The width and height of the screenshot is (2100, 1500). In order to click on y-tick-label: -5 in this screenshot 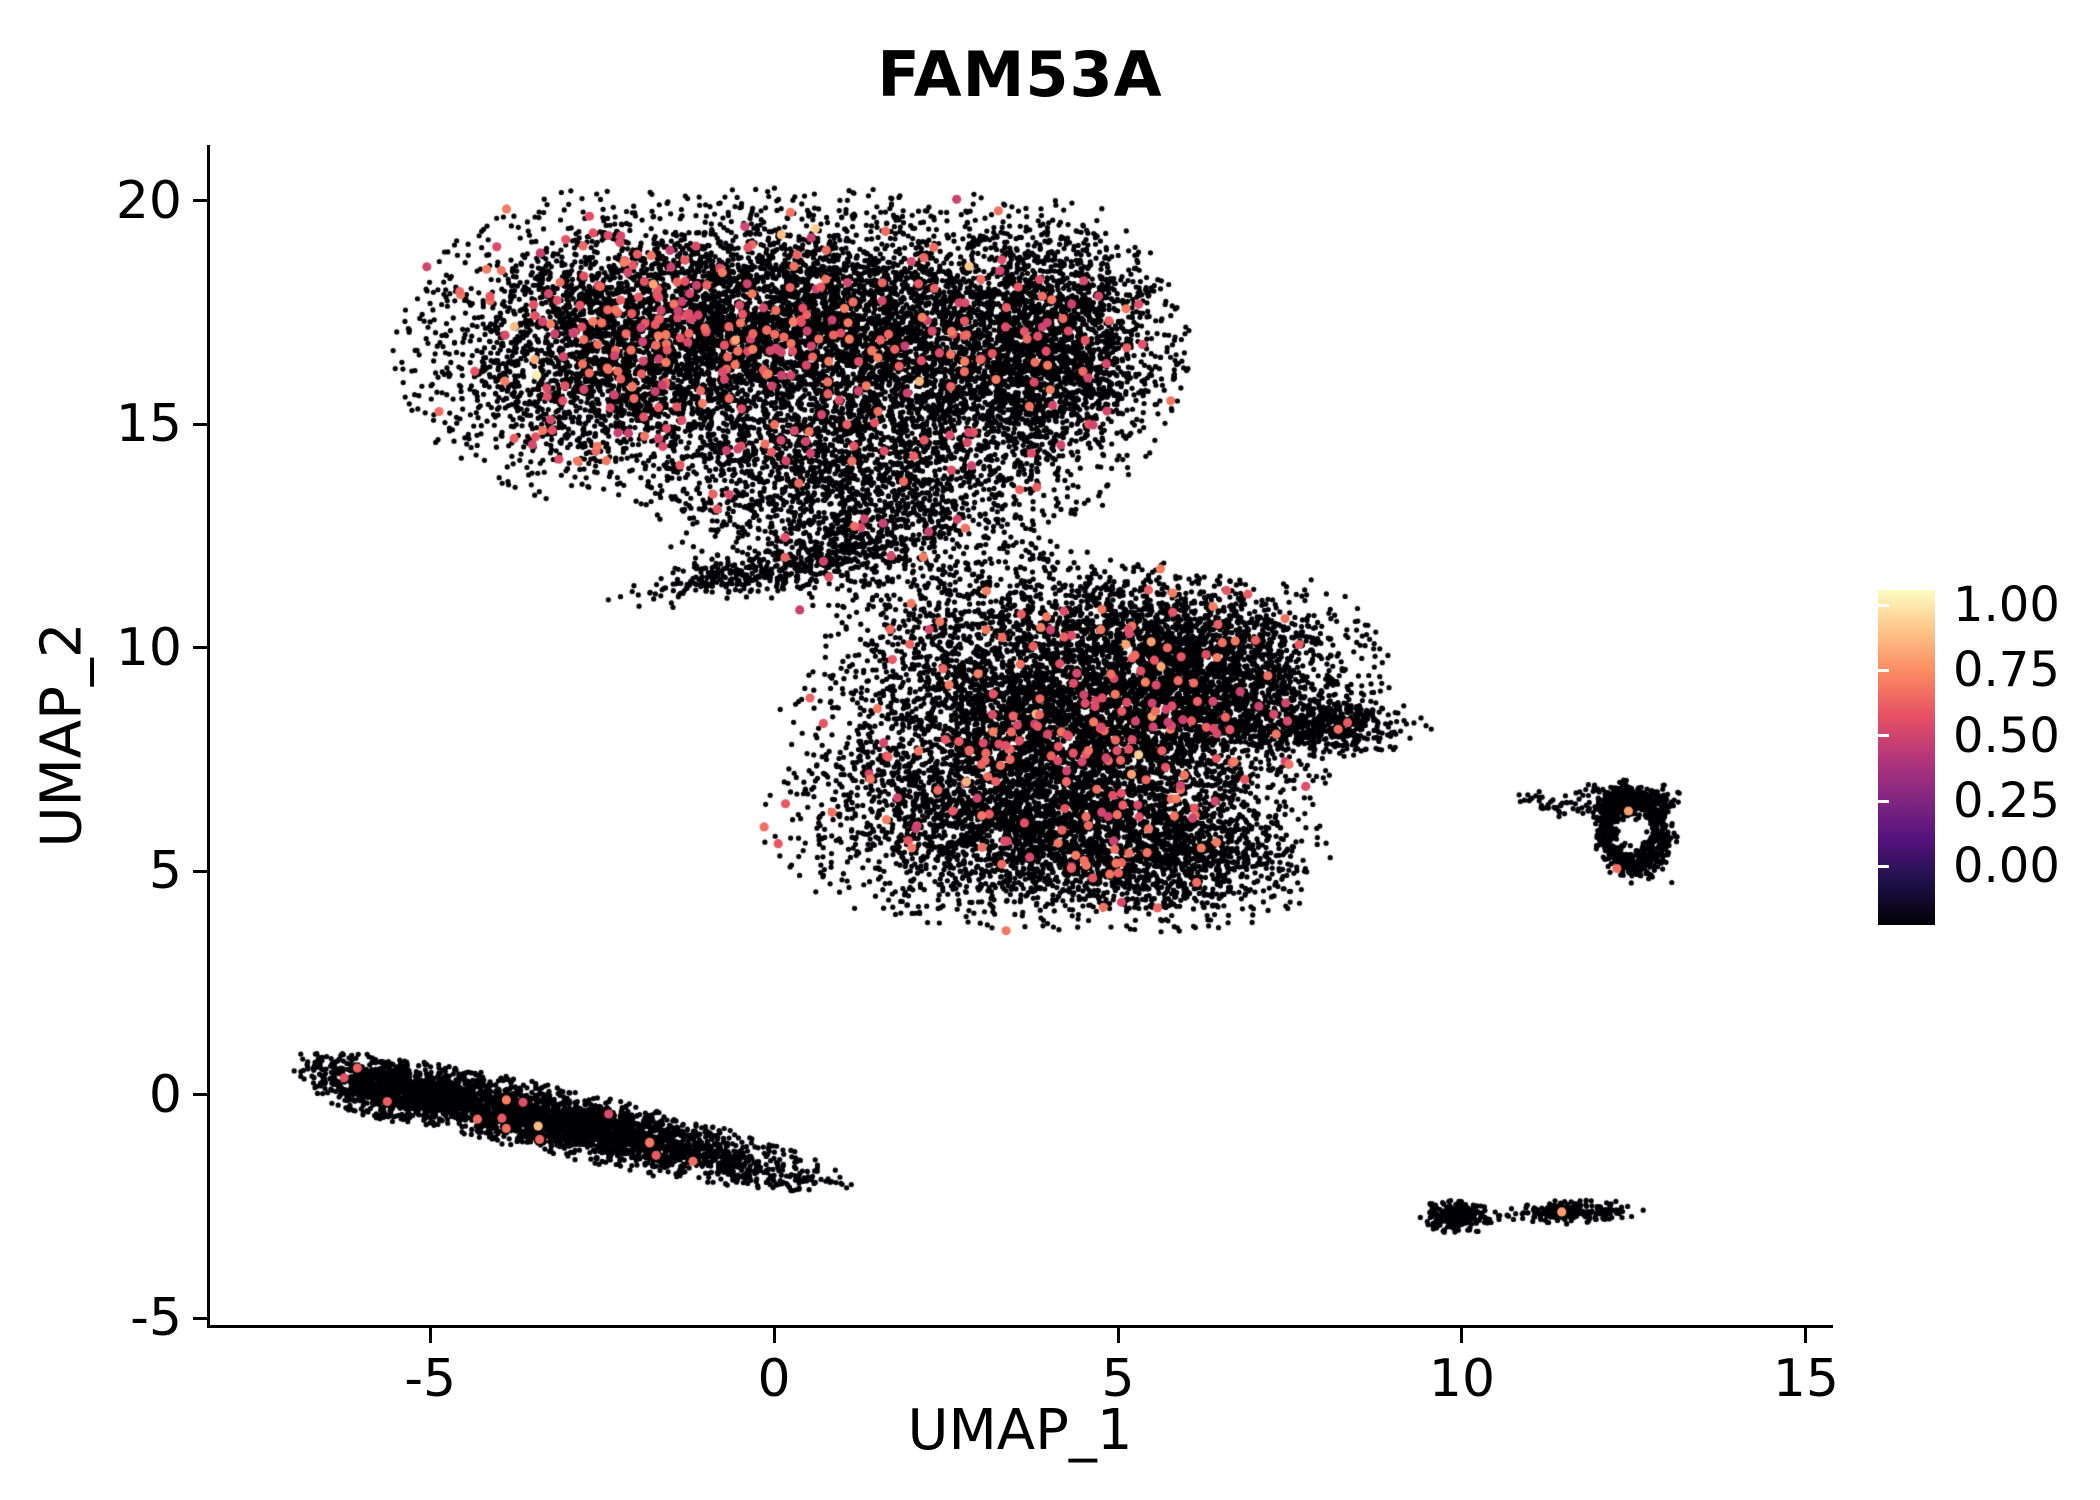, I will do `click(156, 1318)`.